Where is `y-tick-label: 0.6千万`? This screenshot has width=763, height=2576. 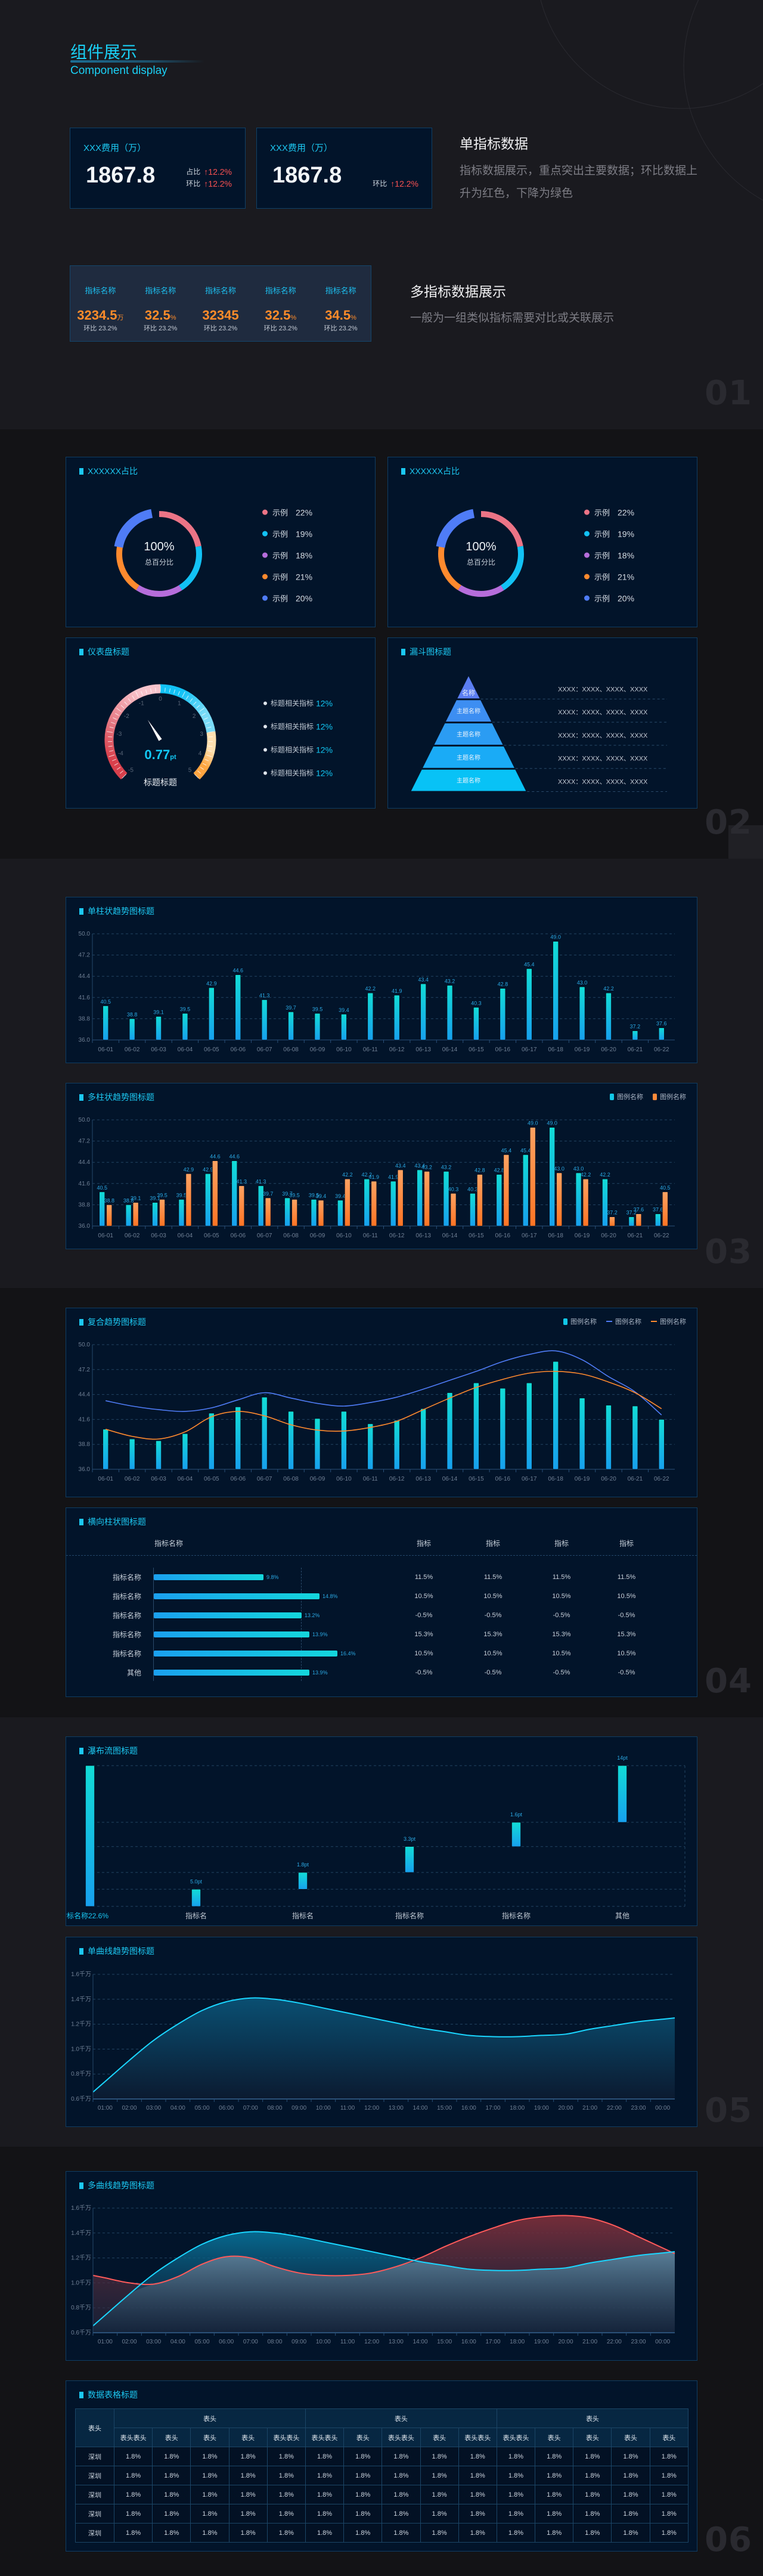
y-tick-label: 0.6千万 is located at coordinates (81, 2099).